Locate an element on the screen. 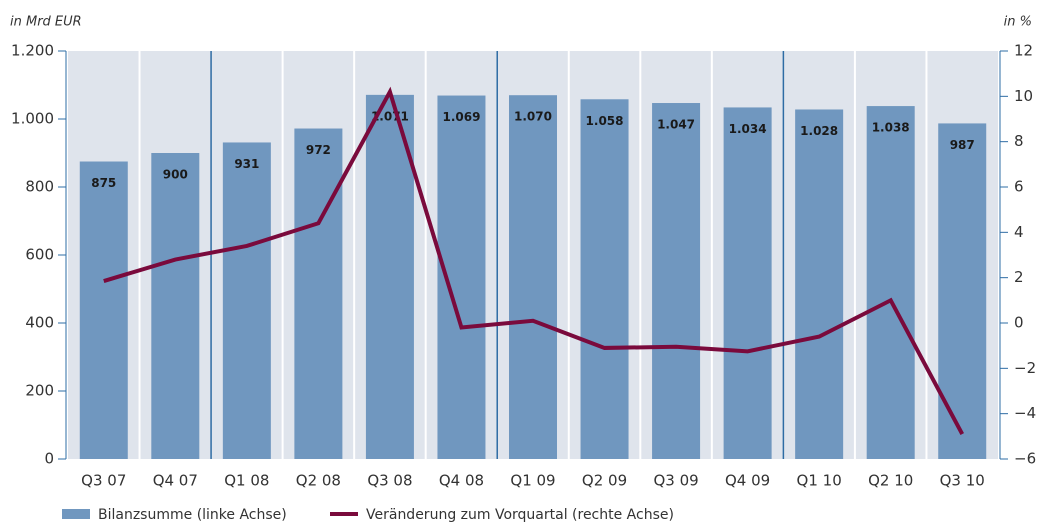 This screenshot has height=529, width=1042. y-tick-label: 1.000 is located at coordinates (32, 119).